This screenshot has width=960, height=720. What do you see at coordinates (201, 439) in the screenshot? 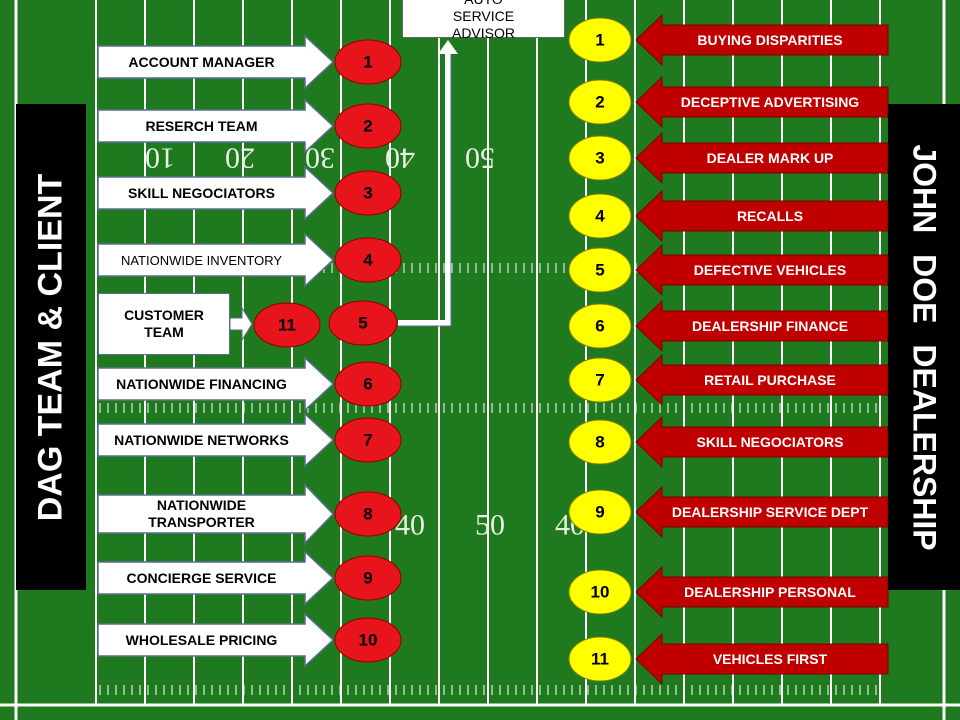
I see `arrow-label: NATIONWIDE NETWORKS` at bounding box center [201, 439].